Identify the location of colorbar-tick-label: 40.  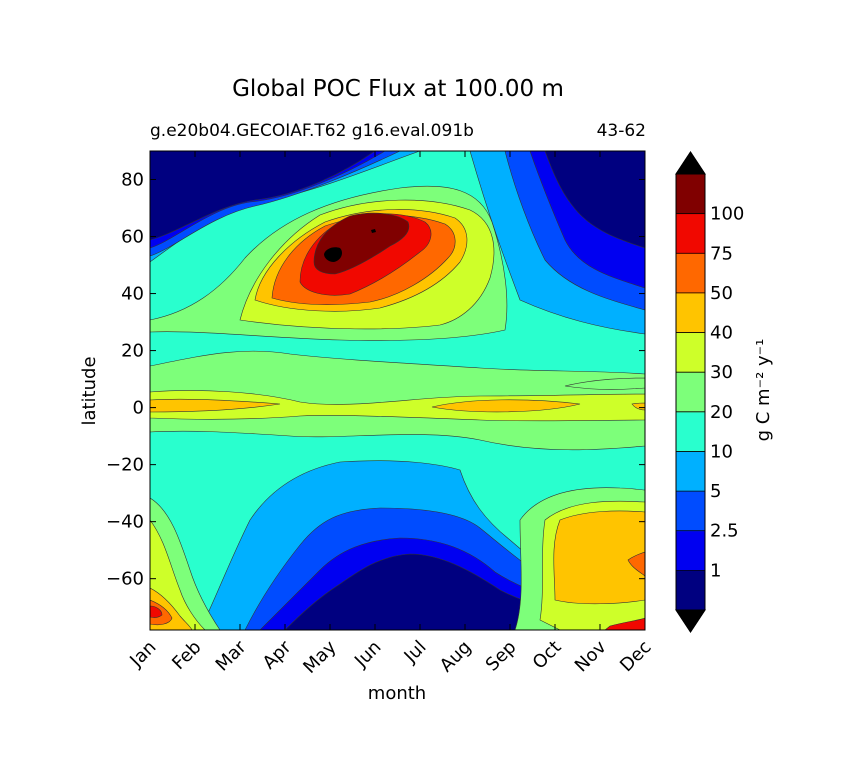
(721, 333).